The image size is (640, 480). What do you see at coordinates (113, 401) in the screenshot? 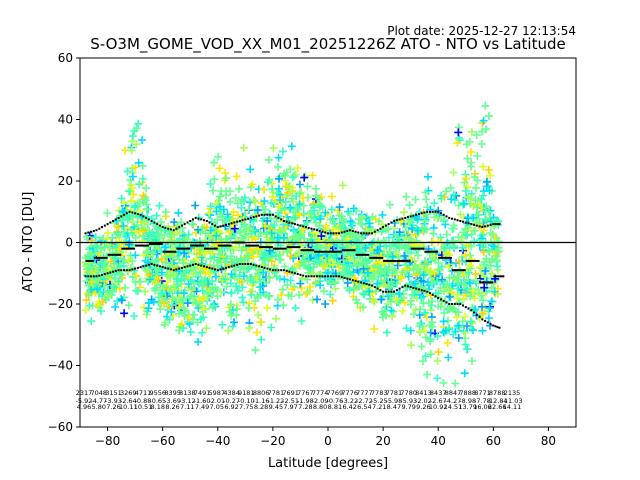
I see `stat-value: -3.93` at bounding box center [113, 401].